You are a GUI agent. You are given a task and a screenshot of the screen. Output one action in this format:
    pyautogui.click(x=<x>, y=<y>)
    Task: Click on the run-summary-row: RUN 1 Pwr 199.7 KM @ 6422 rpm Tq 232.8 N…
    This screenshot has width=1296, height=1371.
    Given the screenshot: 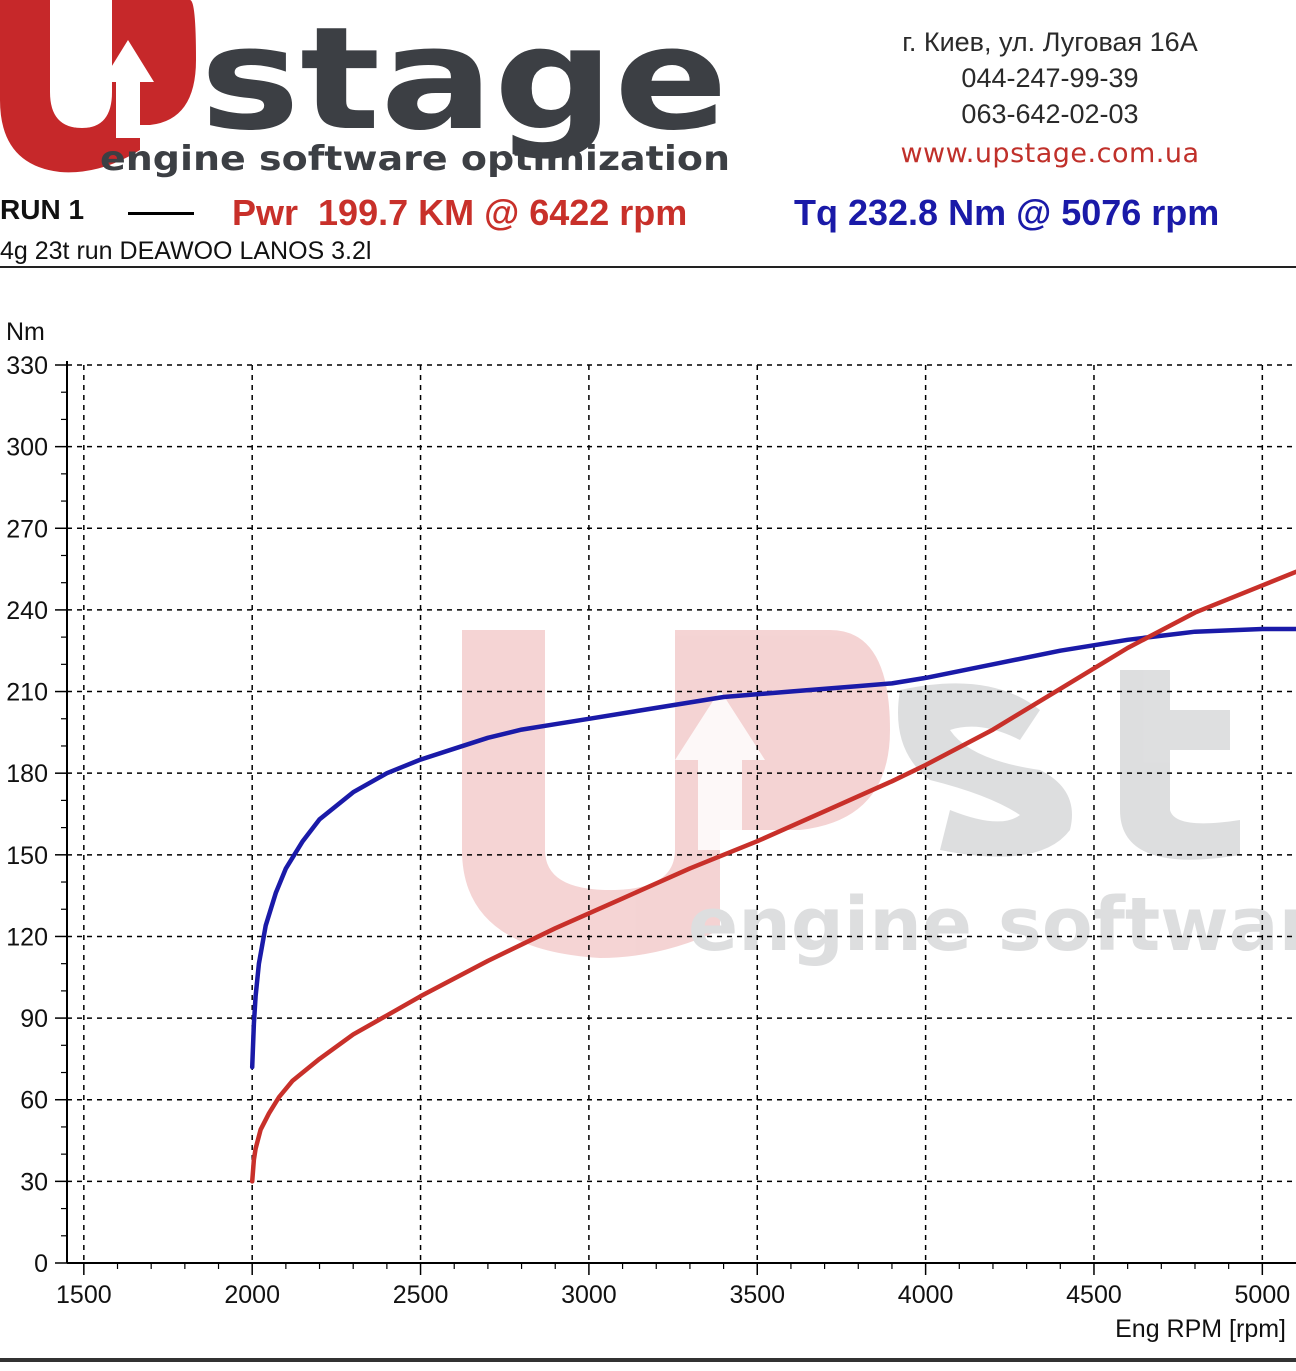 What is the action you would take?
    pyautogui.click(x=648, y=213)
    